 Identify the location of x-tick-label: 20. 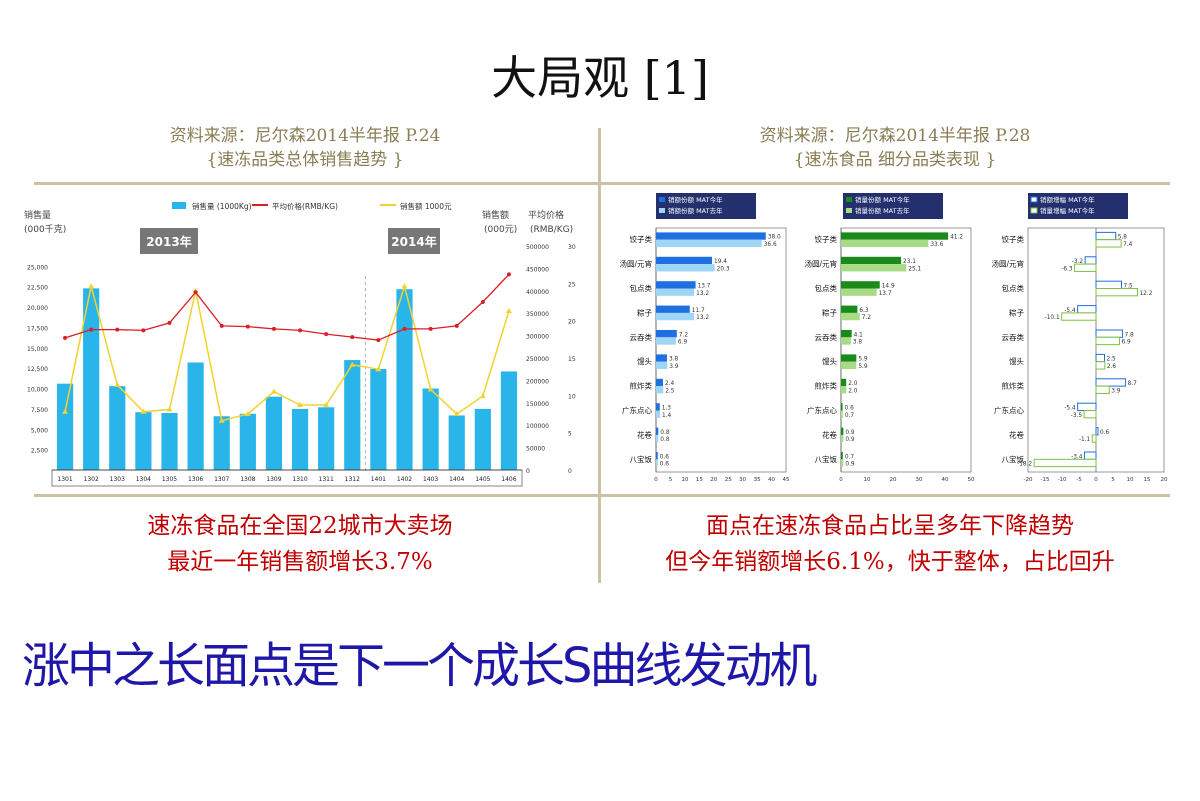
(713, 480).